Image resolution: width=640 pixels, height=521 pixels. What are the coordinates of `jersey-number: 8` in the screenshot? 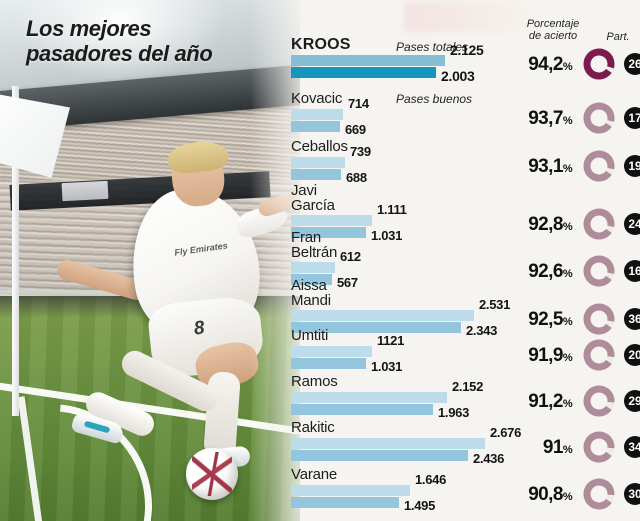 It's located at (199, 328).